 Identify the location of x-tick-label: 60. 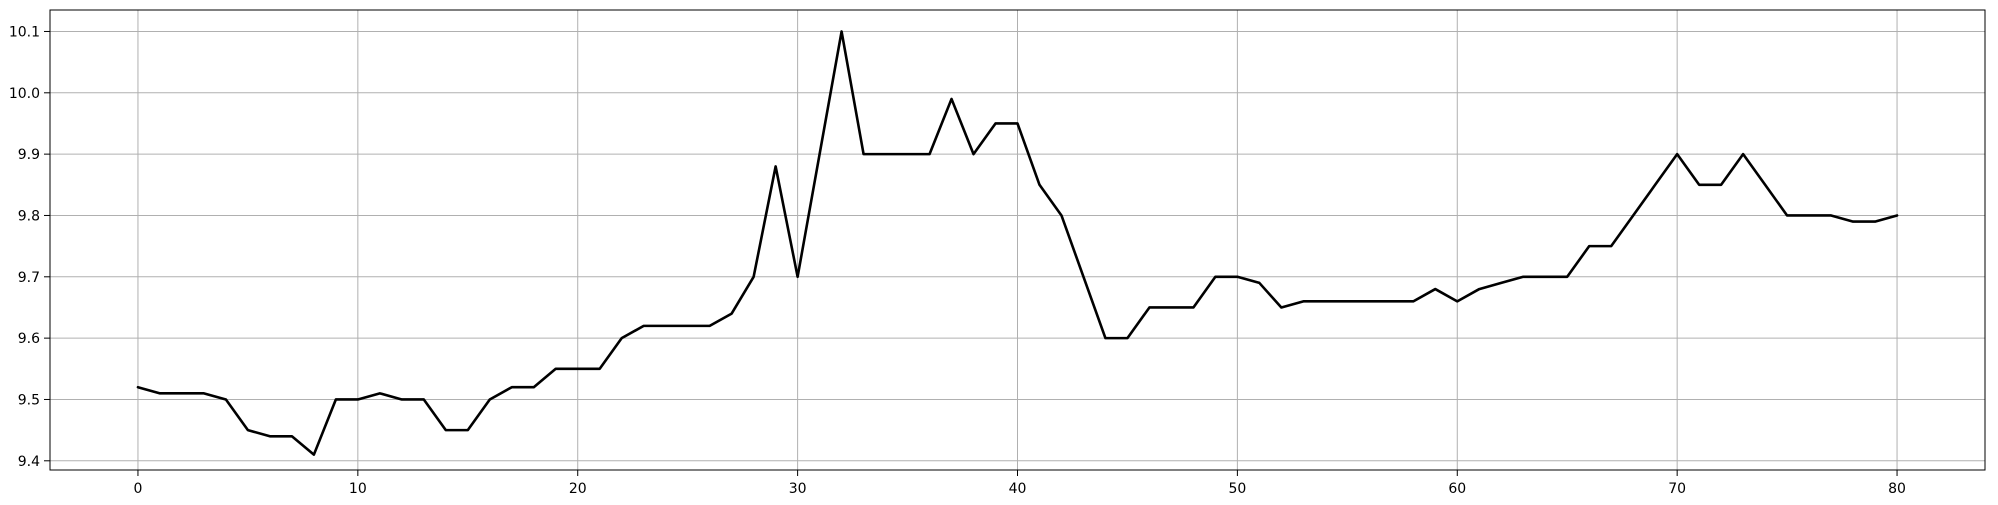
(1457, 489).